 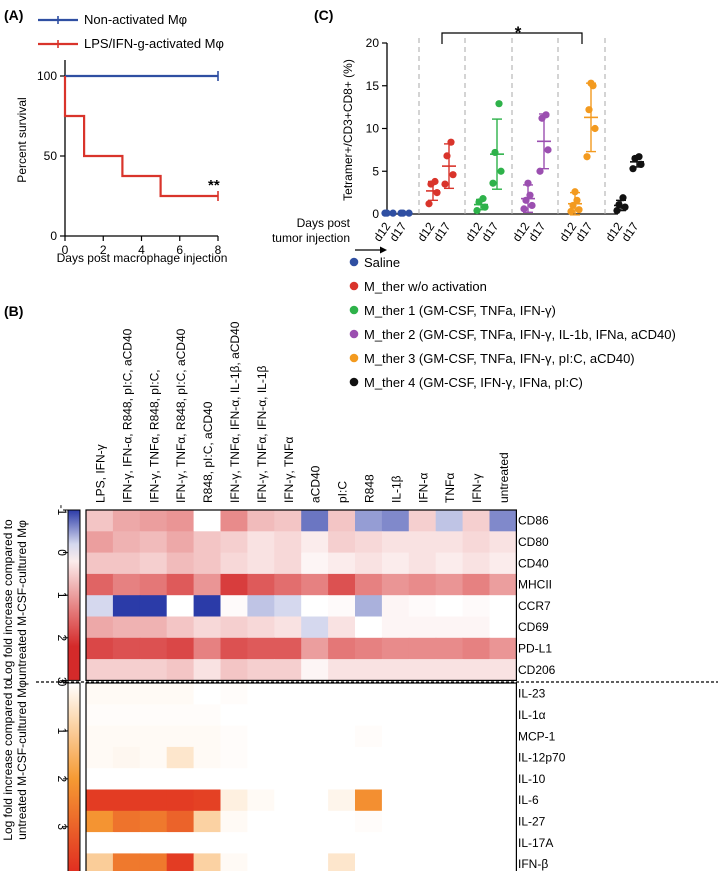 What do you see at coordinates (532, 821) in the screenshot?
I see `row-label: IL-27` at bounding box center [532, 821].